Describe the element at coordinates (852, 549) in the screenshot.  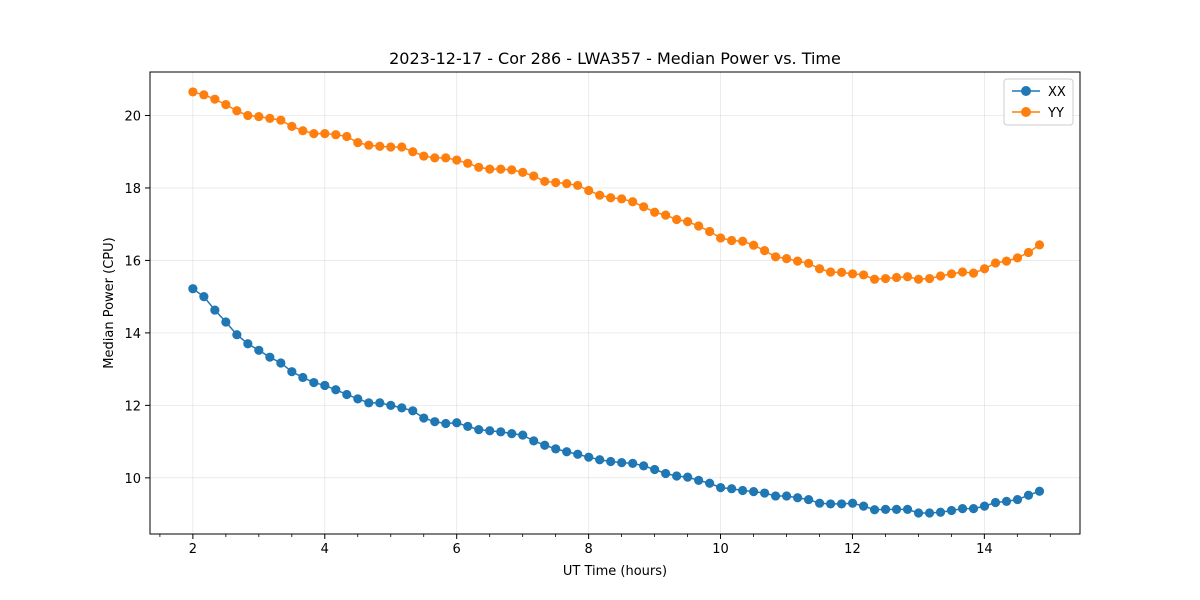
I see `x-tick-label: 12` at that location.